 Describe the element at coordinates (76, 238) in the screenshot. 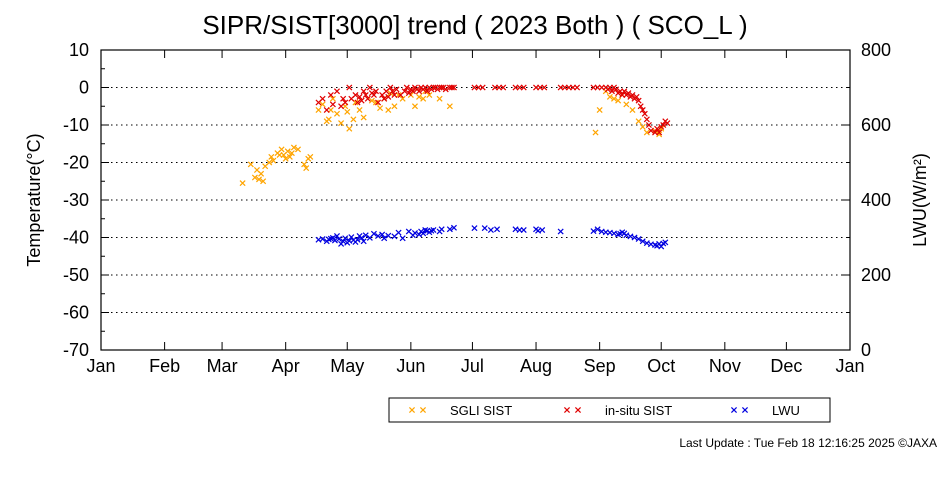

I see `y-tick-label: -40` at that location.